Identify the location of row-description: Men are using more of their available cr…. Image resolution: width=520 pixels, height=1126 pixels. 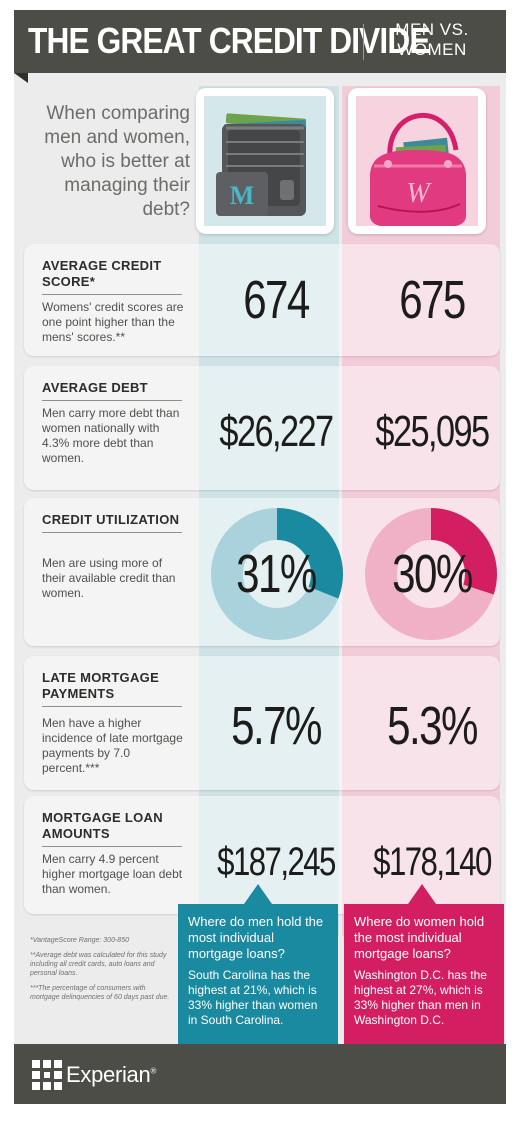
(109, 578).